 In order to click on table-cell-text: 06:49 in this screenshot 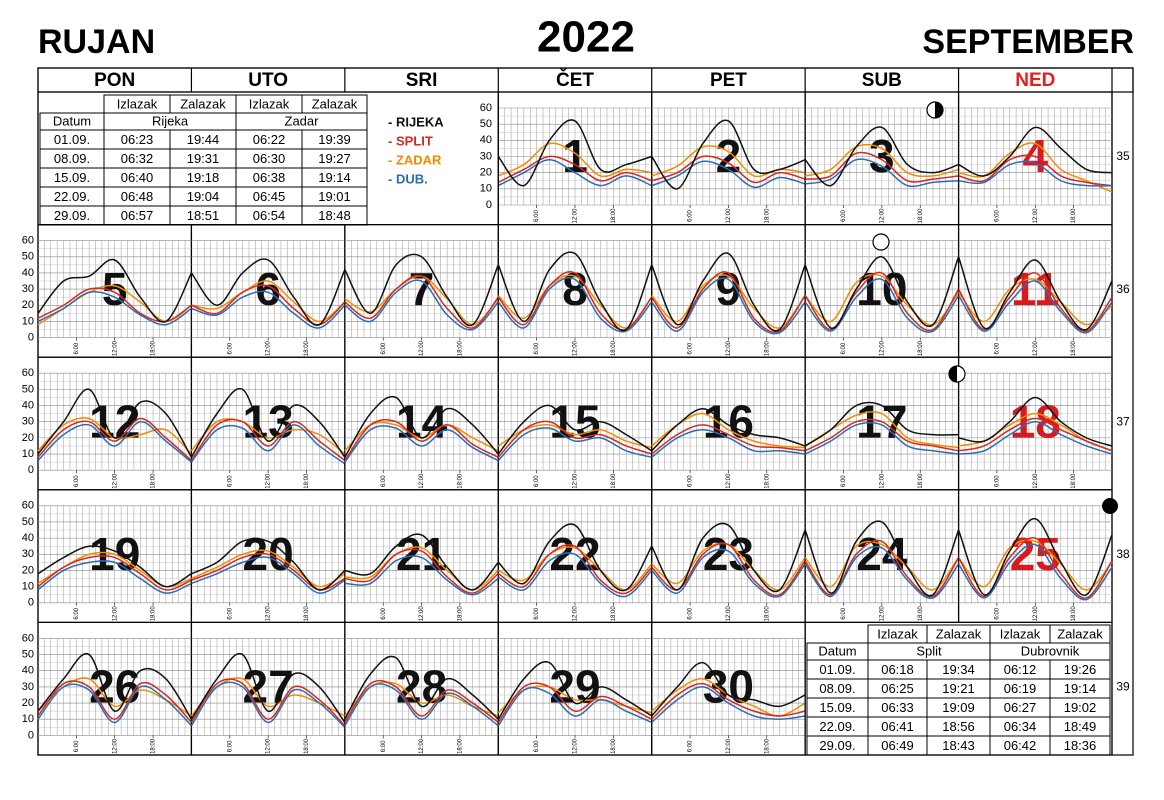, I will do `click(897, 745)`.